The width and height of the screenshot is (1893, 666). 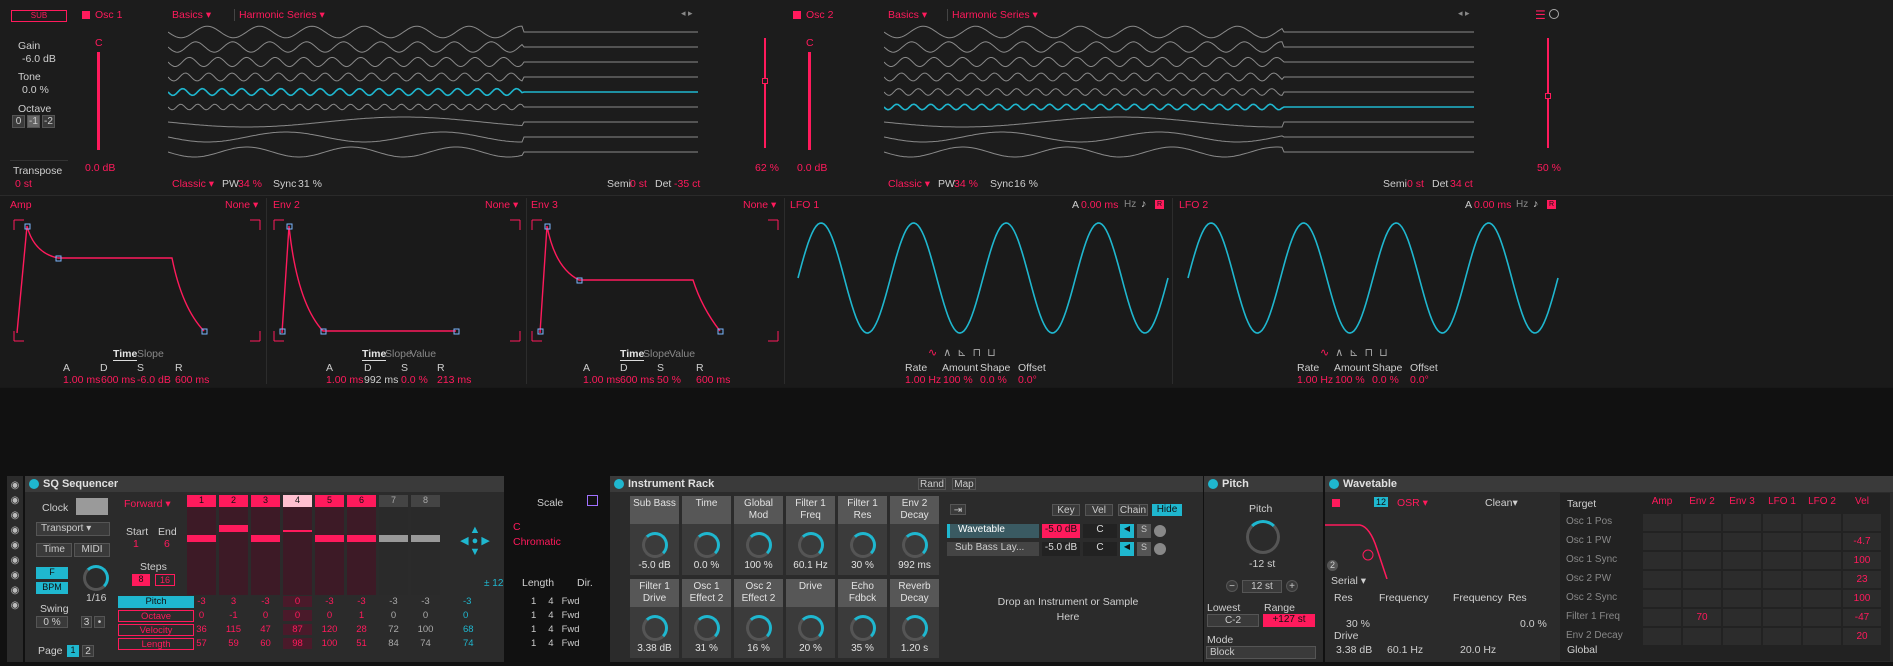 I want to click on pitch-minus: −, so click(x=1232, y=586).